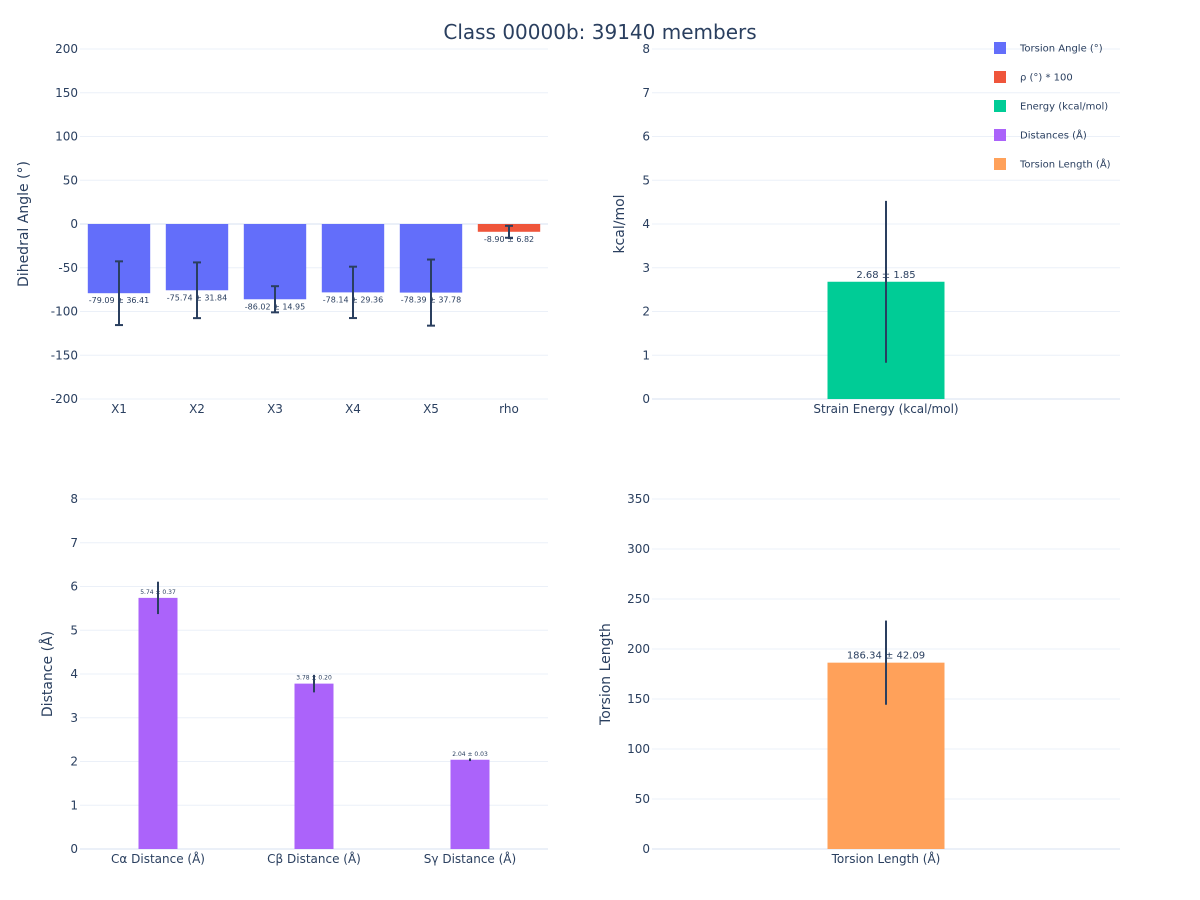 Image resolution: width=1200 pixels, height=900 pixels. I want to click on x-tick-label: X4, so click(353, 409).